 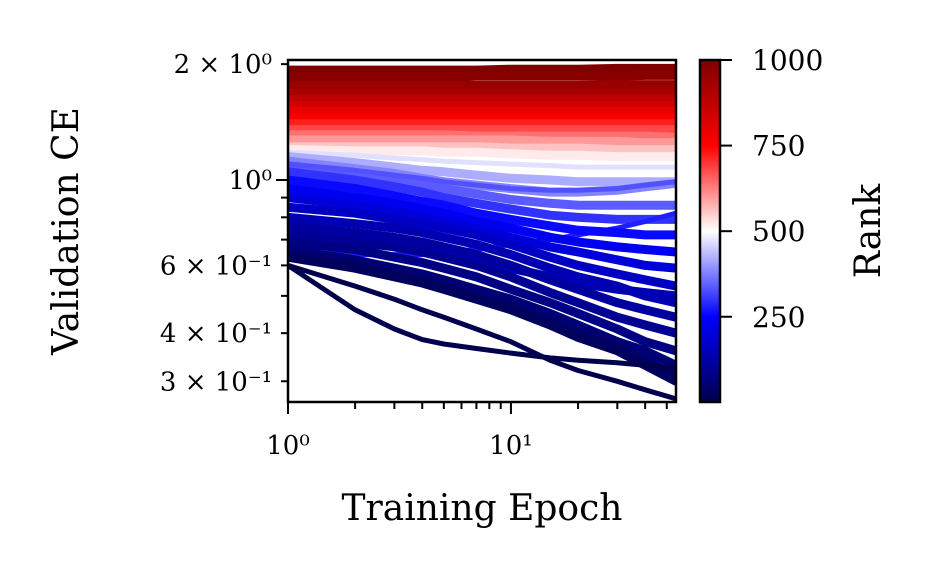 I want to click on colorbar-tick-label: 500, so click(x=778, y=231).